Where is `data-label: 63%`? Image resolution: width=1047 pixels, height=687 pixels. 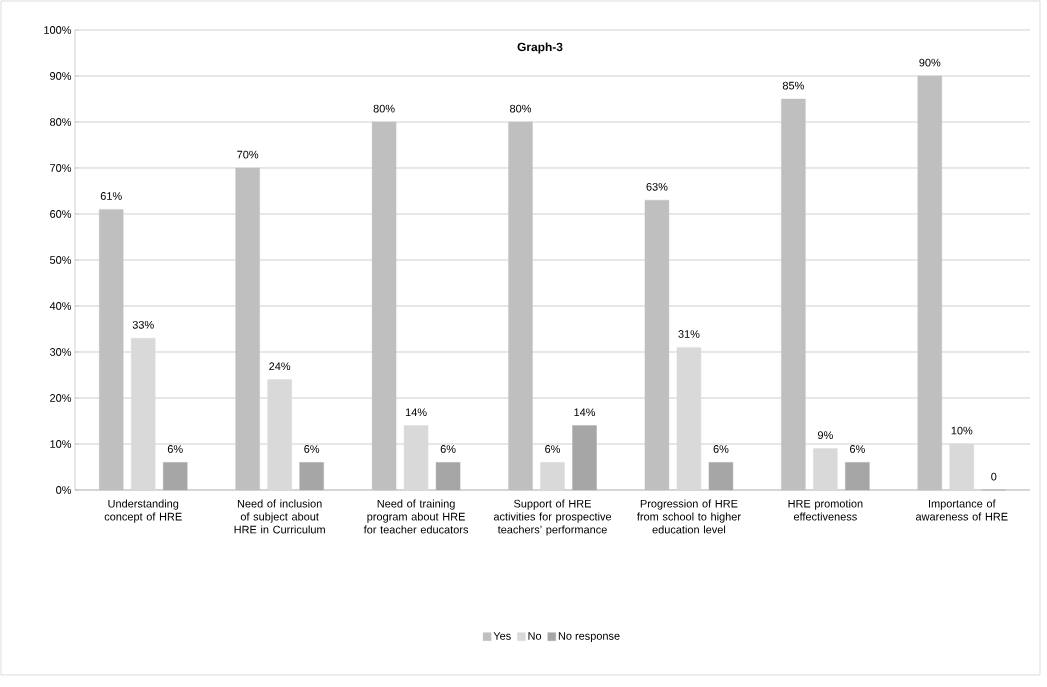
data-label: 63% is located at coordinates (657, 186).